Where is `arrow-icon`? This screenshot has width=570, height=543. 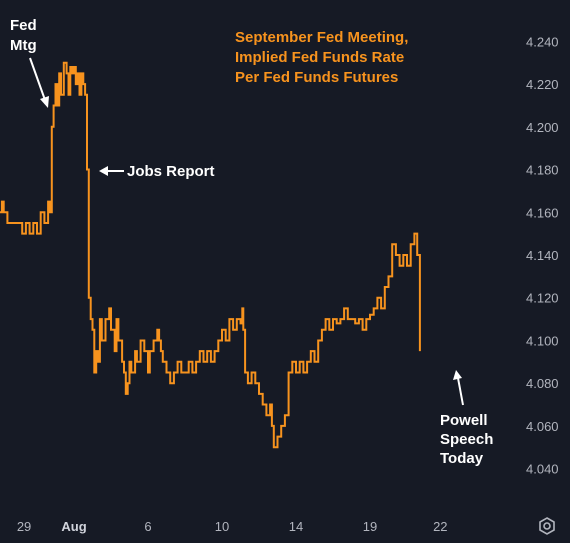
arrow-icon is located at coordinates (39, 82).